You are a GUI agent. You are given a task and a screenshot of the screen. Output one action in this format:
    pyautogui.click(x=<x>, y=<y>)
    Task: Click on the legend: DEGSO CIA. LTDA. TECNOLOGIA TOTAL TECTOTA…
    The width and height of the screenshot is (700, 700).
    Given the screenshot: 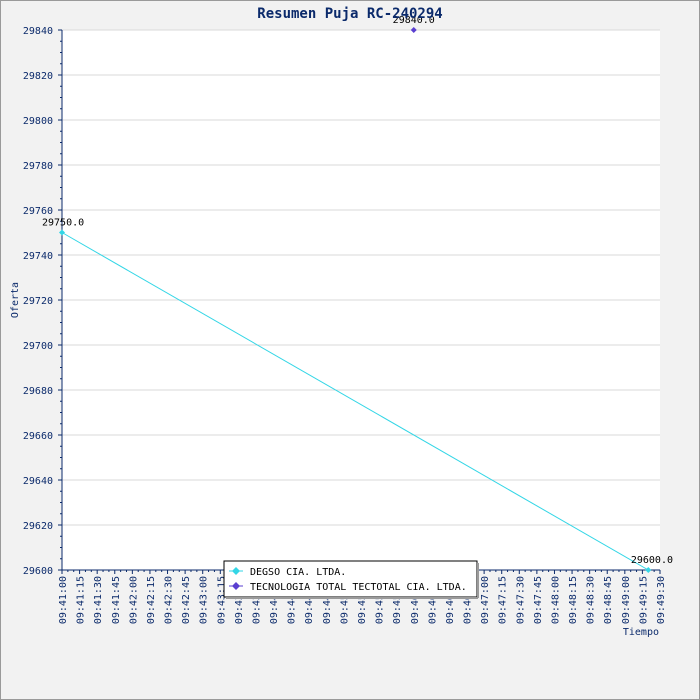 What is the action you would take?
    pyautogui.click(x=351, y=579)
    